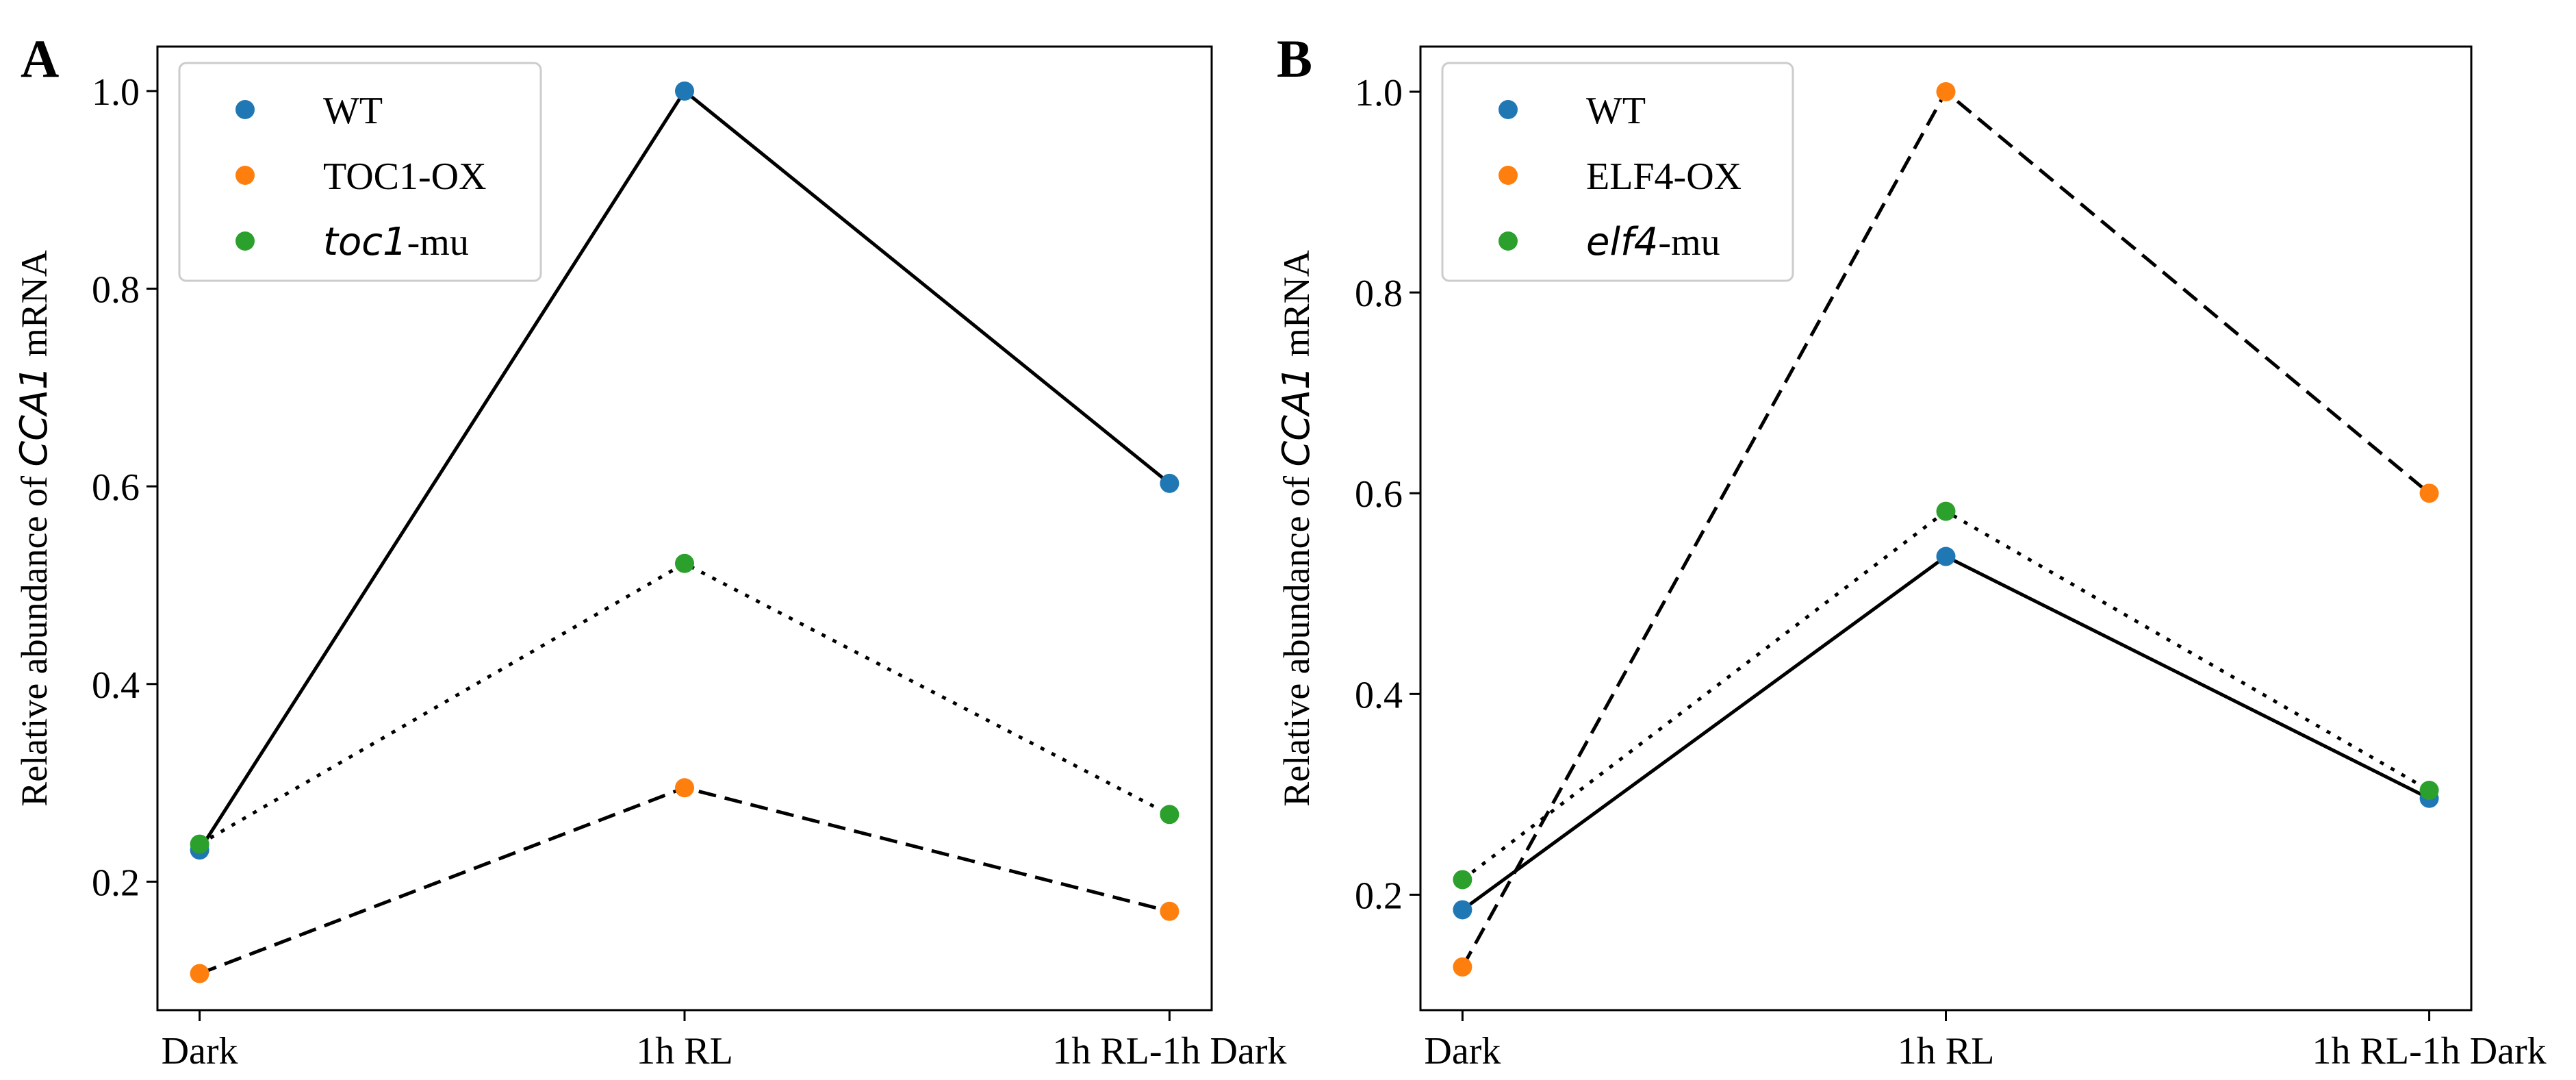 This screenshot has width=2576, height=1080. I want to click on panel-label: B, so click(1294, 58).